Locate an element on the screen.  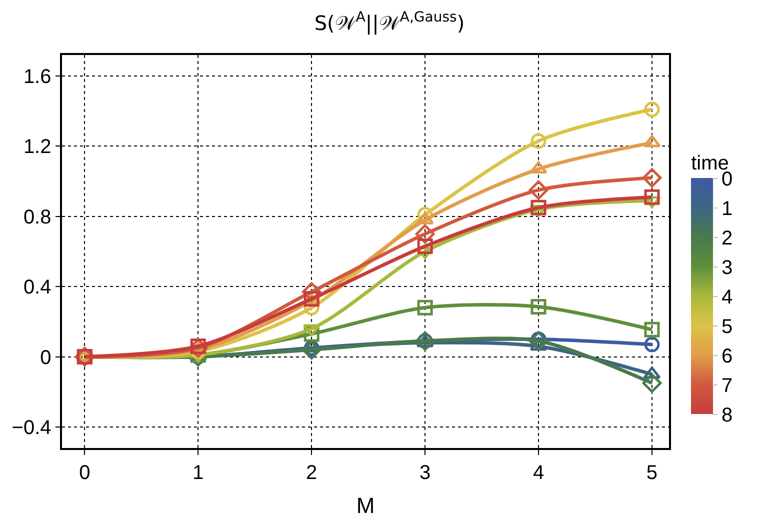
color-bar-label: 5 is located at coordinates (727, 327).